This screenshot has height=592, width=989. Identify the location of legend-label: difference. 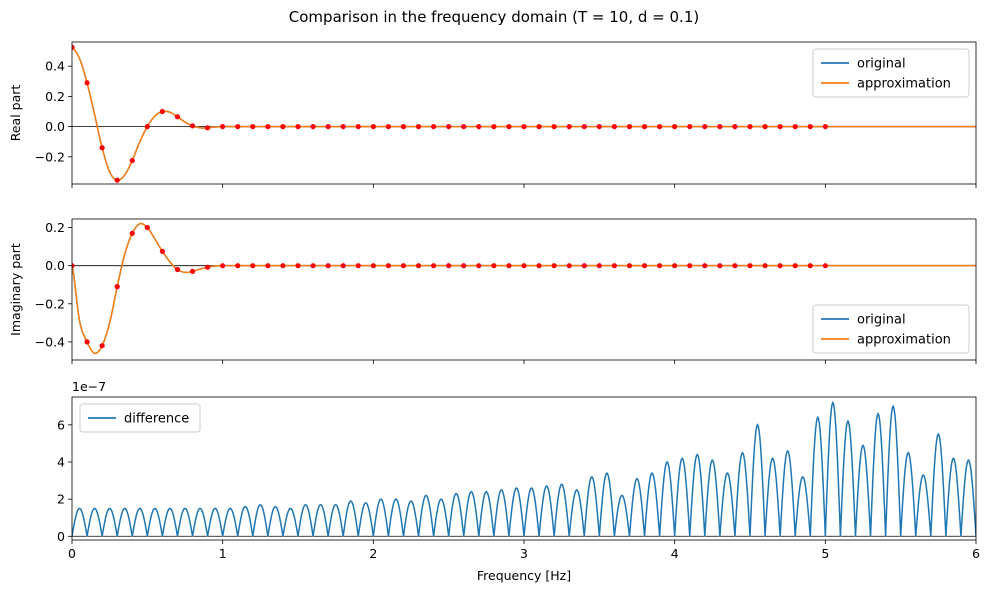
(156, 419).